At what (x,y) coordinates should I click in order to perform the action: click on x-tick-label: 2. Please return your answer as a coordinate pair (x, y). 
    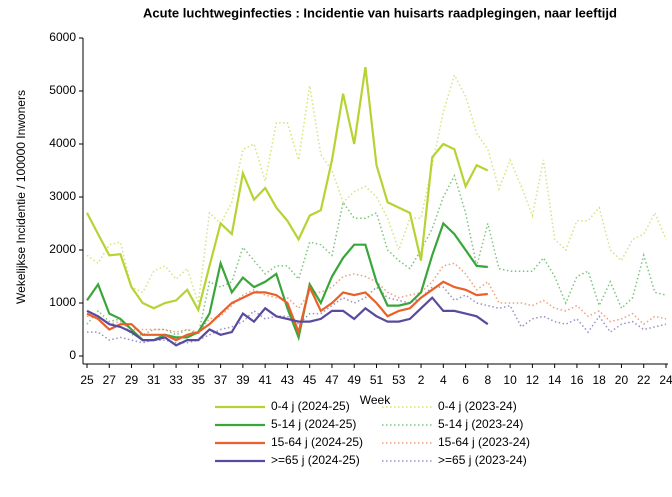
    Looking at the image, I should click on (421, 380).